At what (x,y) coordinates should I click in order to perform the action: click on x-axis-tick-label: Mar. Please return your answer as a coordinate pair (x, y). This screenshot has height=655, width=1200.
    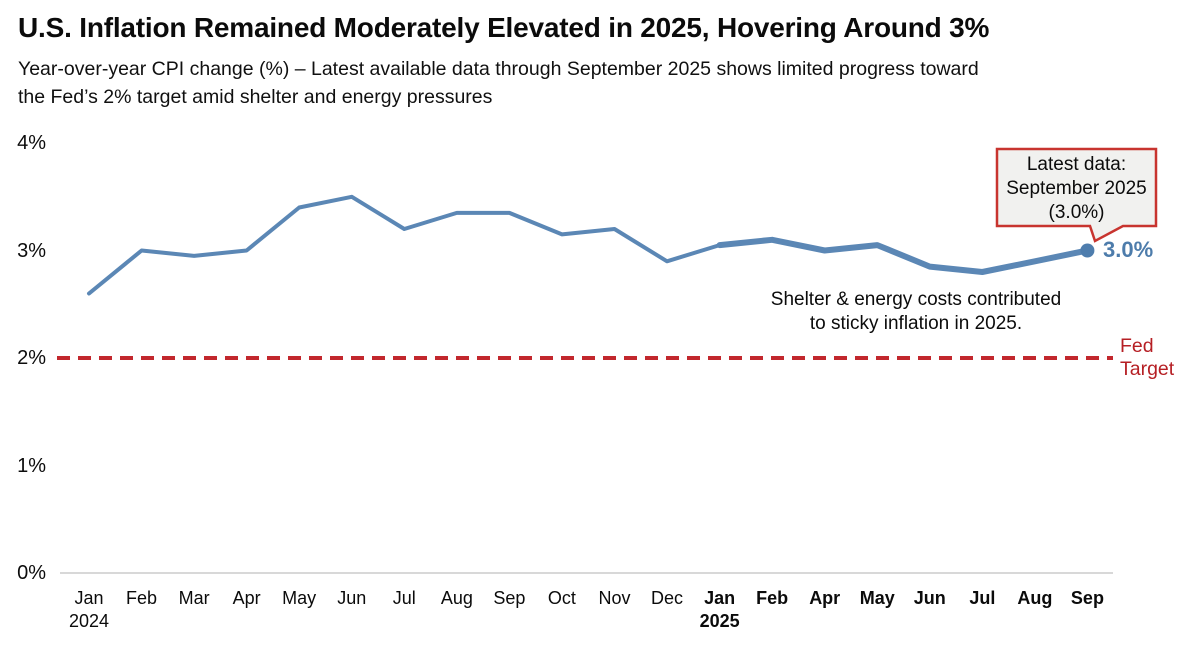
    Looking at the image, I should click on (194, 598).